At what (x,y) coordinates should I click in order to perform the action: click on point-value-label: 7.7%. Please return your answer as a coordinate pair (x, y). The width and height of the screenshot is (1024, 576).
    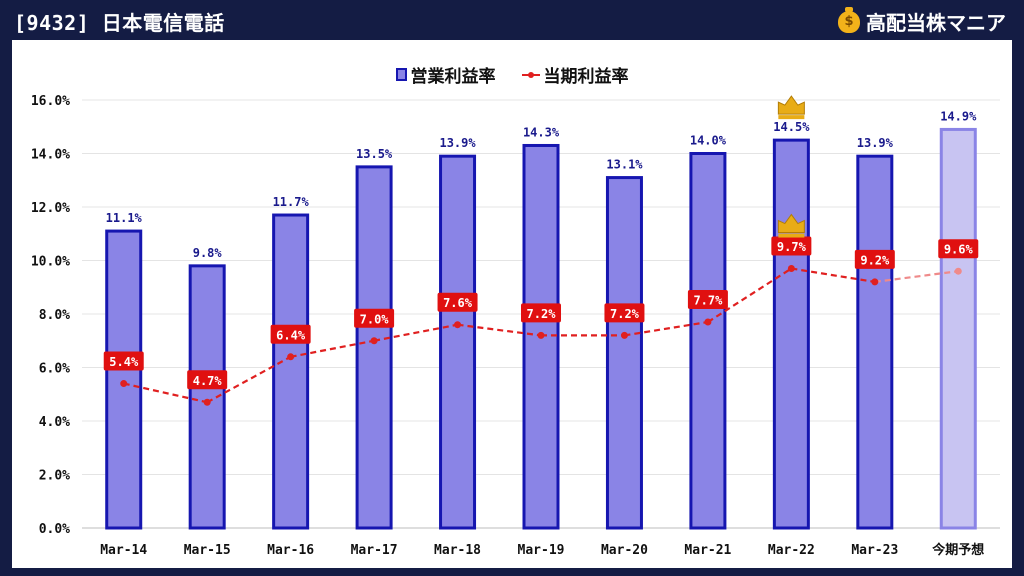
    Looking at the image, I should click on (708, 301).